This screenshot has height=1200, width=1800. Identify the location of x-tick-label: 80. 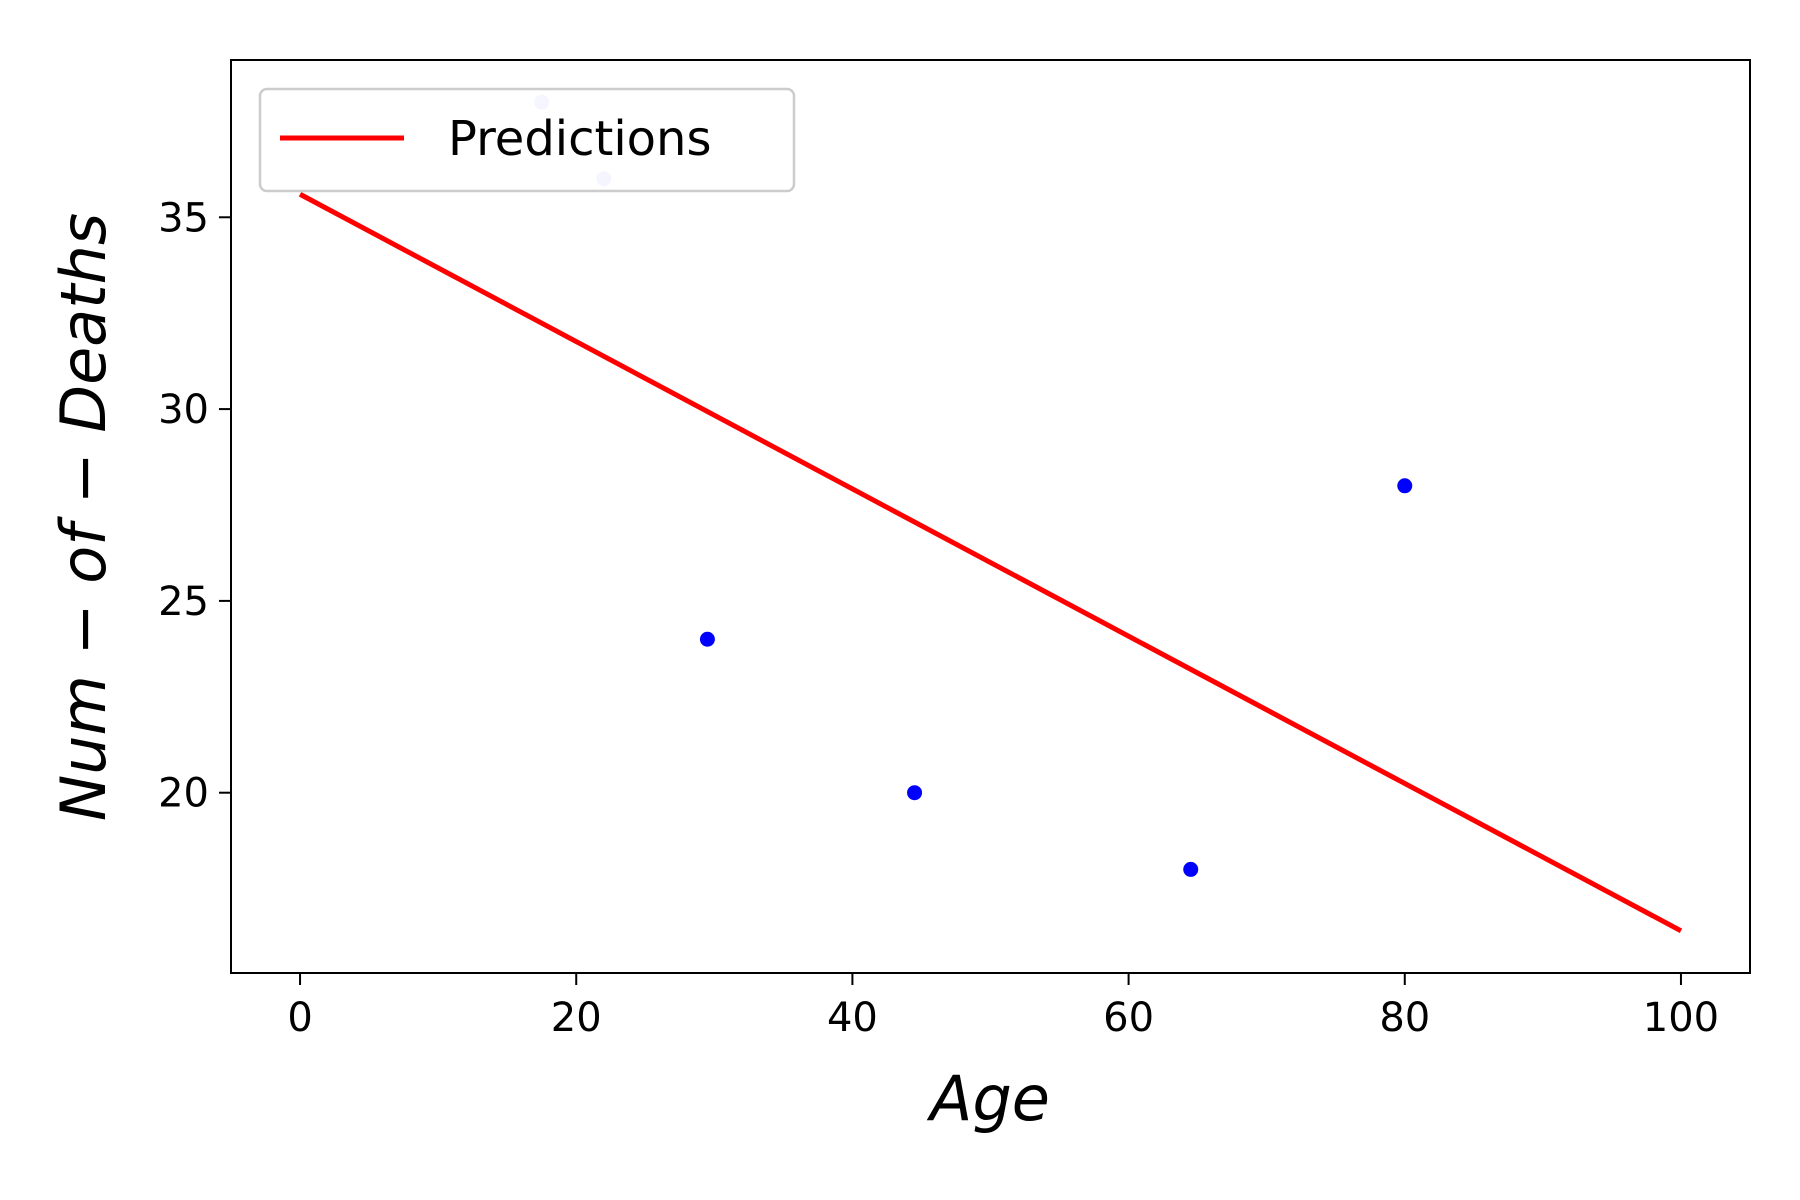
(1404, 1018).